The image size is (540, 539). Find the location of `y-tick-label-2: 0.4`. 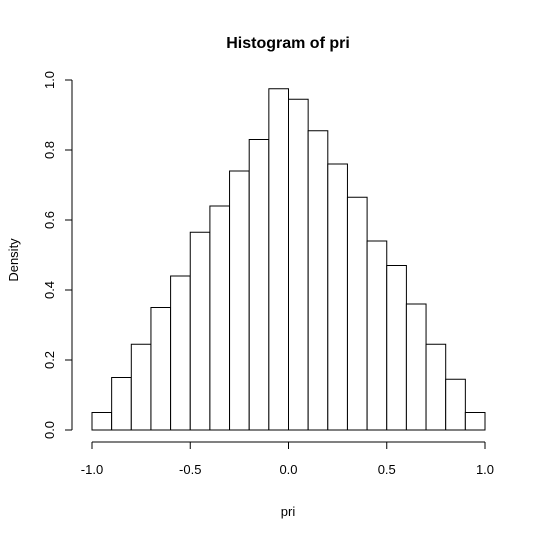

y-tick-label-2: 0.4 is located at coordinates (49, 290).